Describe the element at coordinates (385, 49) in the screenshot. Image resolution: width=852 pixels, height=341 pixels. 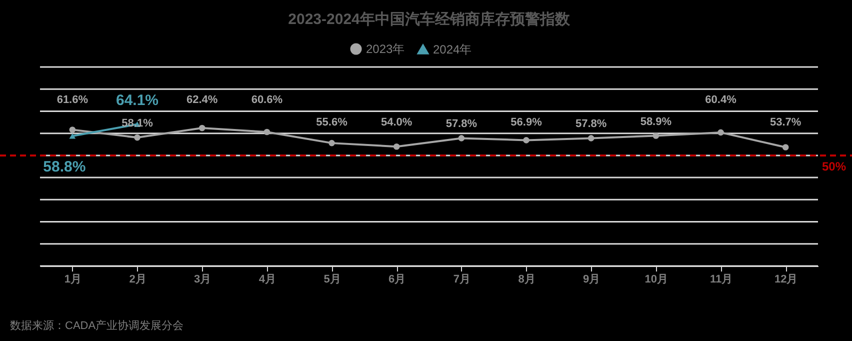
I see `legend-label: 2023年` at that location.